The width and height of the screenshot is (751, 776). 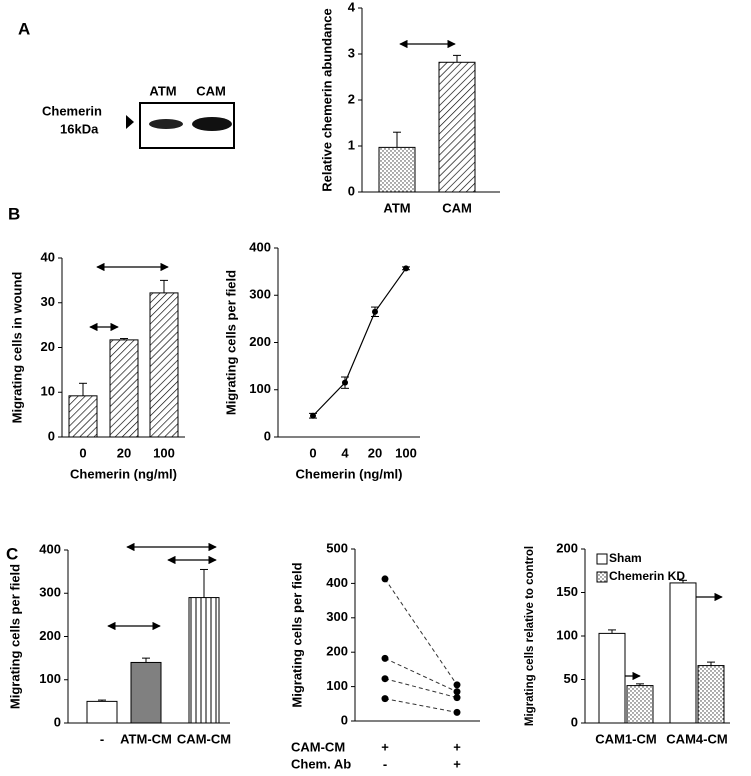 What do you see at coordinates (625, 738) in the screenshot?
I see `x-tick-label: CAM1-CM` at bounding box center [625, 738].